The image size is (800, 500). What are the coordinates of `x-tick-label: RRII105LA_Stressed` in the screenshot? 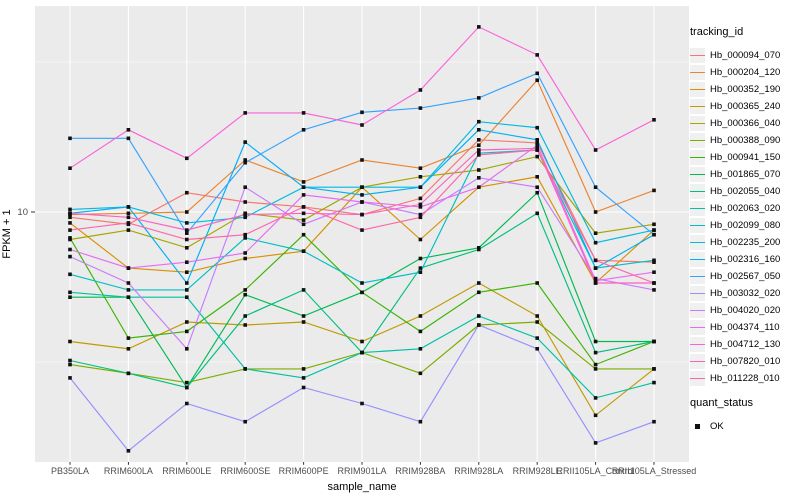 It's located at (654, 471).